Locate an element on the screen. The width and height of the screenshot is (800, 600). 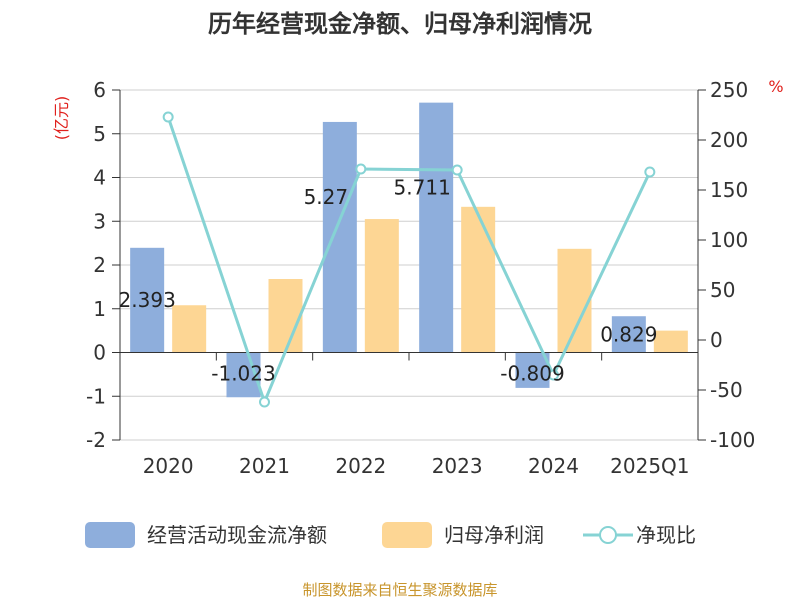
right-tick-label: 0 is located at coordinates (716, 340).